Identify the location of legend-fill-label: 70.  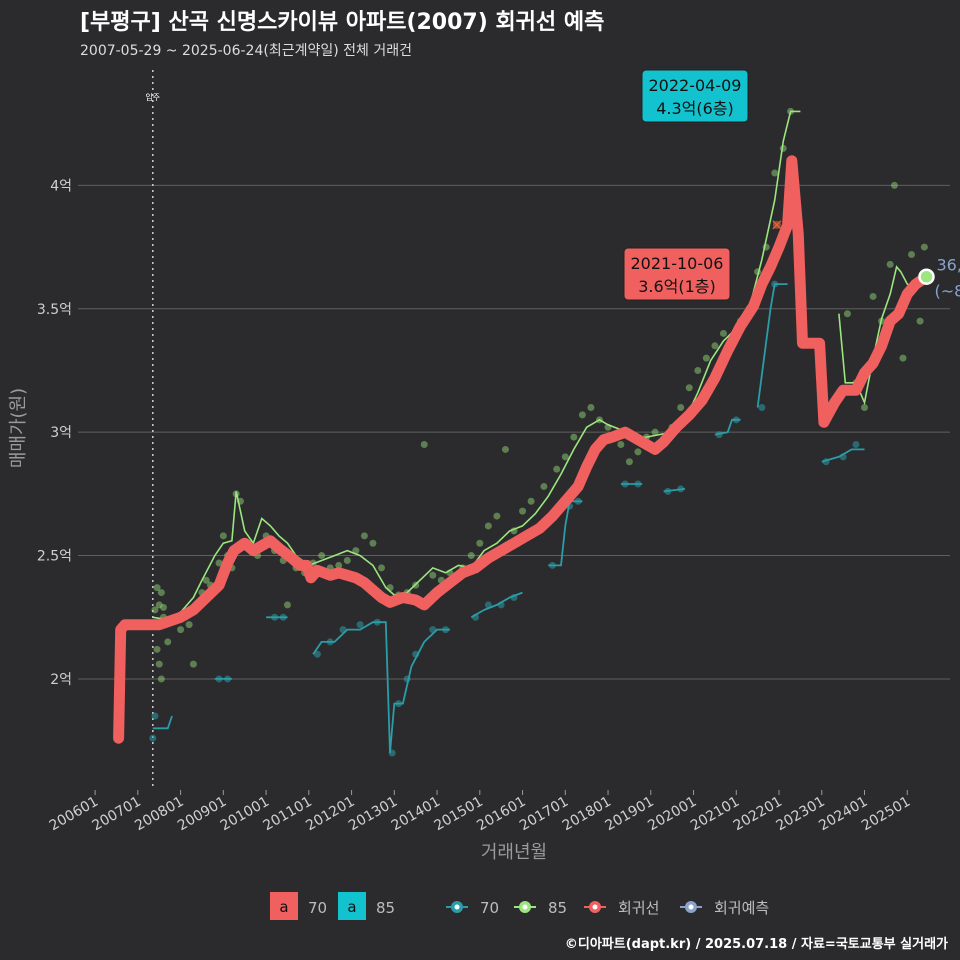
(317, 908).